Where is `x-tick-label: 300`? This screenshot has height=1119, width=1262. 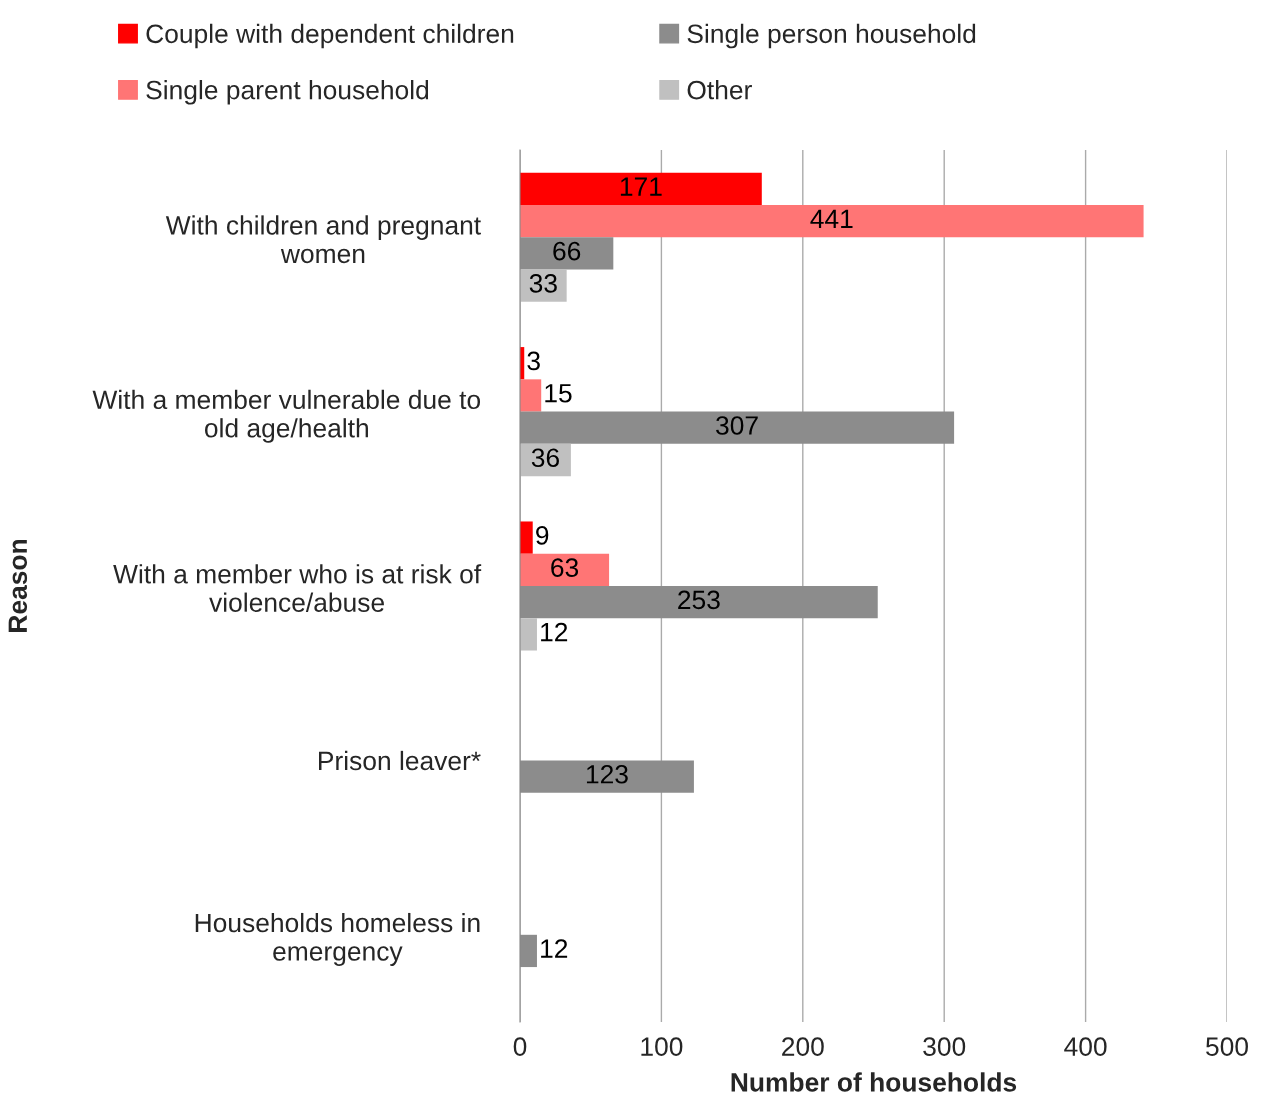 x-tick-label: 300 is located at coordinates (944, 1046).